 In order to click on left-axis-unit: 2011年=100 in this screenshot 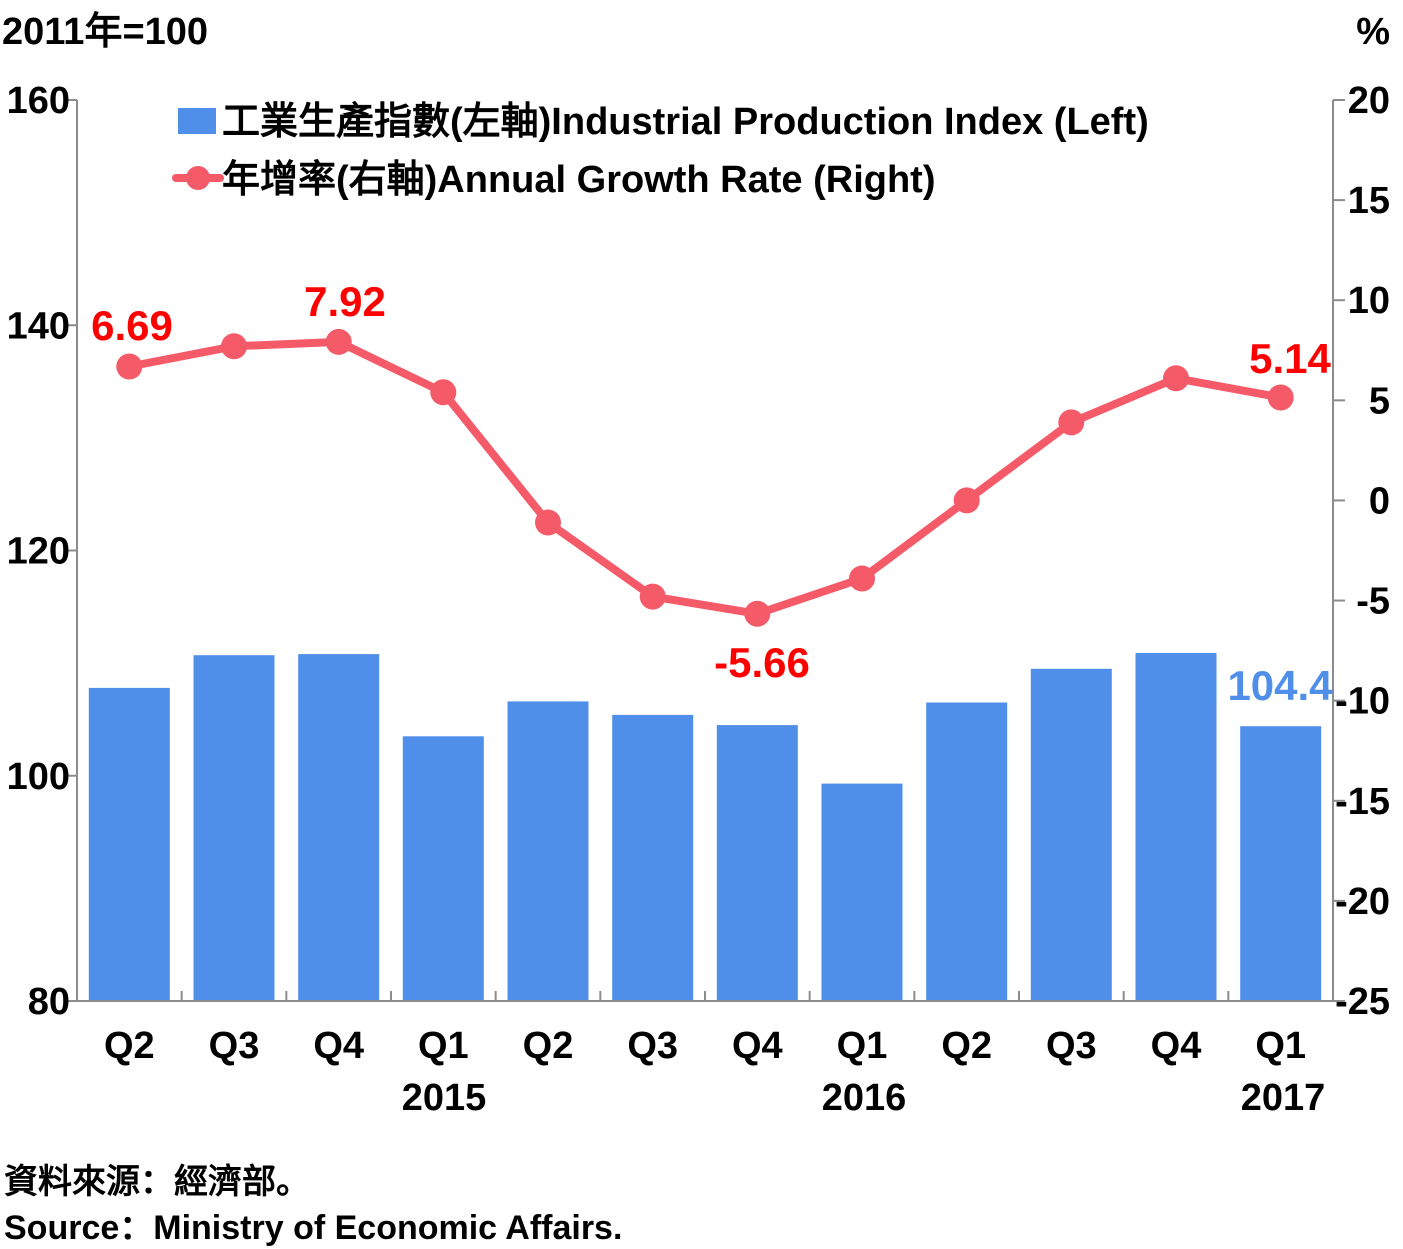, I will do `click(105, 32)`.